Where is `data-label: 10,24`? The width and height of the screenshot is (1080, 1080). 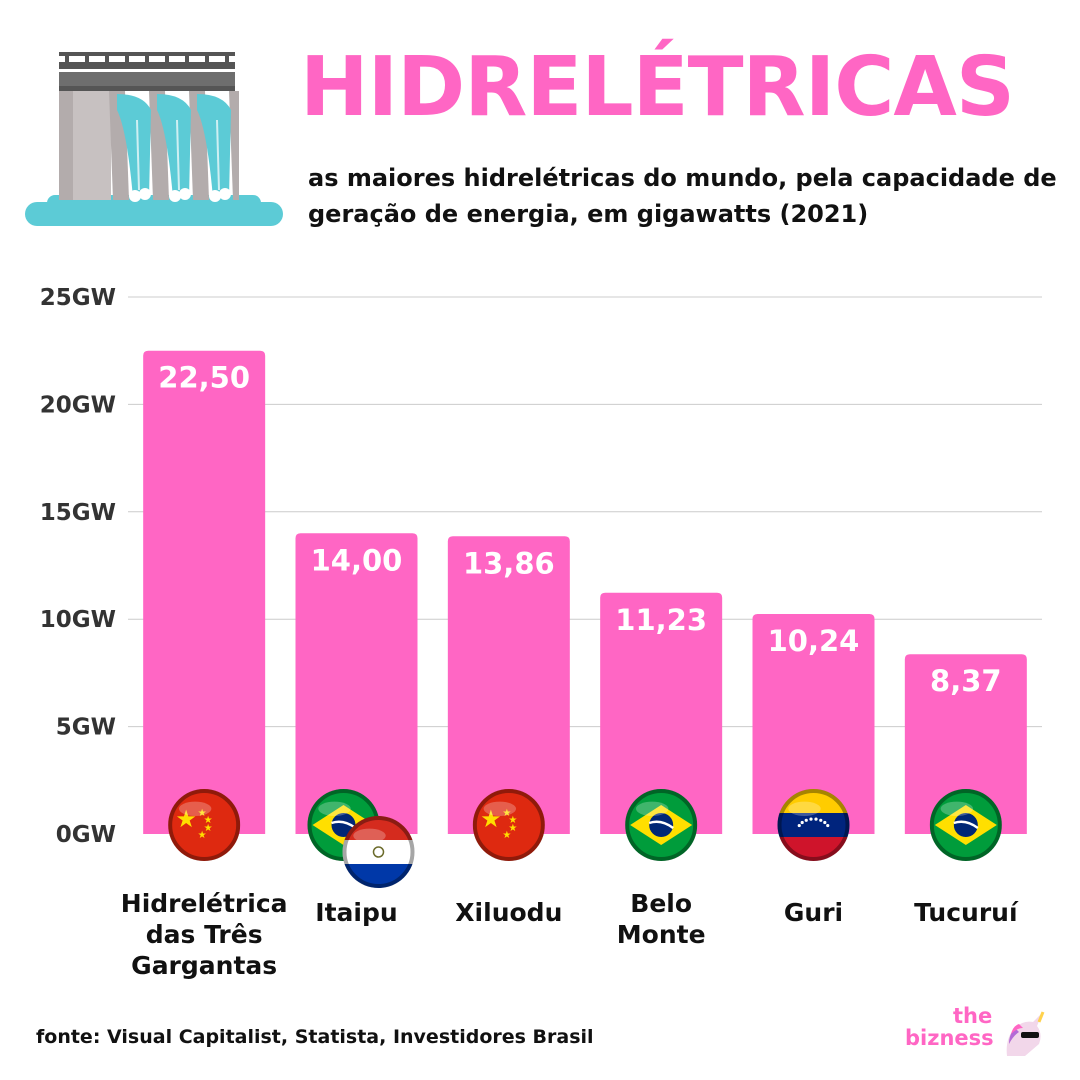
data-label: 10,24 is located at coordinates (814, 641).